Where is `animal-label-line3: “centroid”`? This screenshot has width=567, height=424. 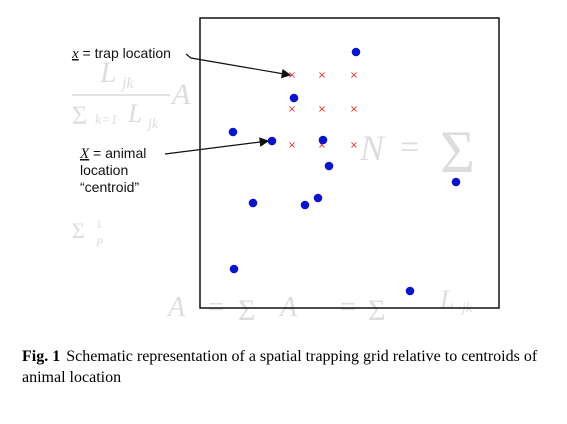 animal-label-line3: “centroid” is located at coordinates (109, 187).